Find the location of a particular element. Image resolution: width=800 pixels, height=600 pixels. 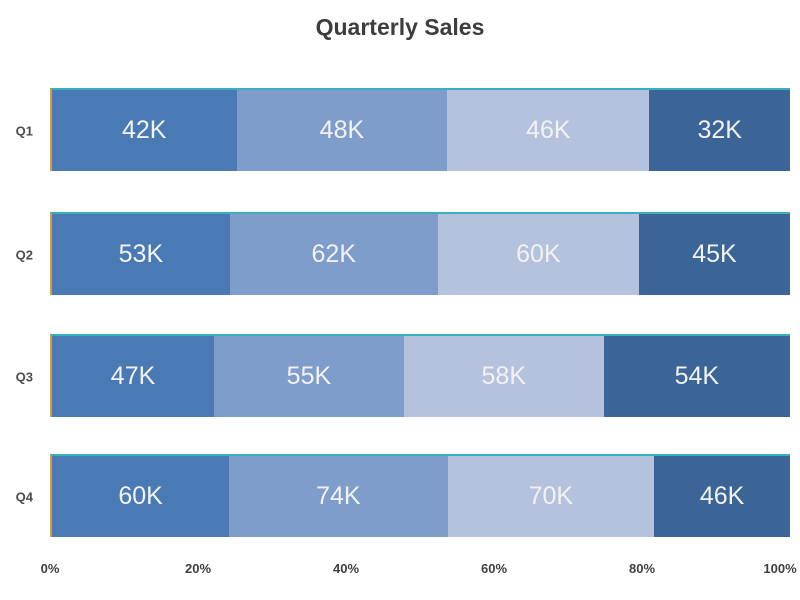

bar-segment: 74K is located at coordinates (338, 496).